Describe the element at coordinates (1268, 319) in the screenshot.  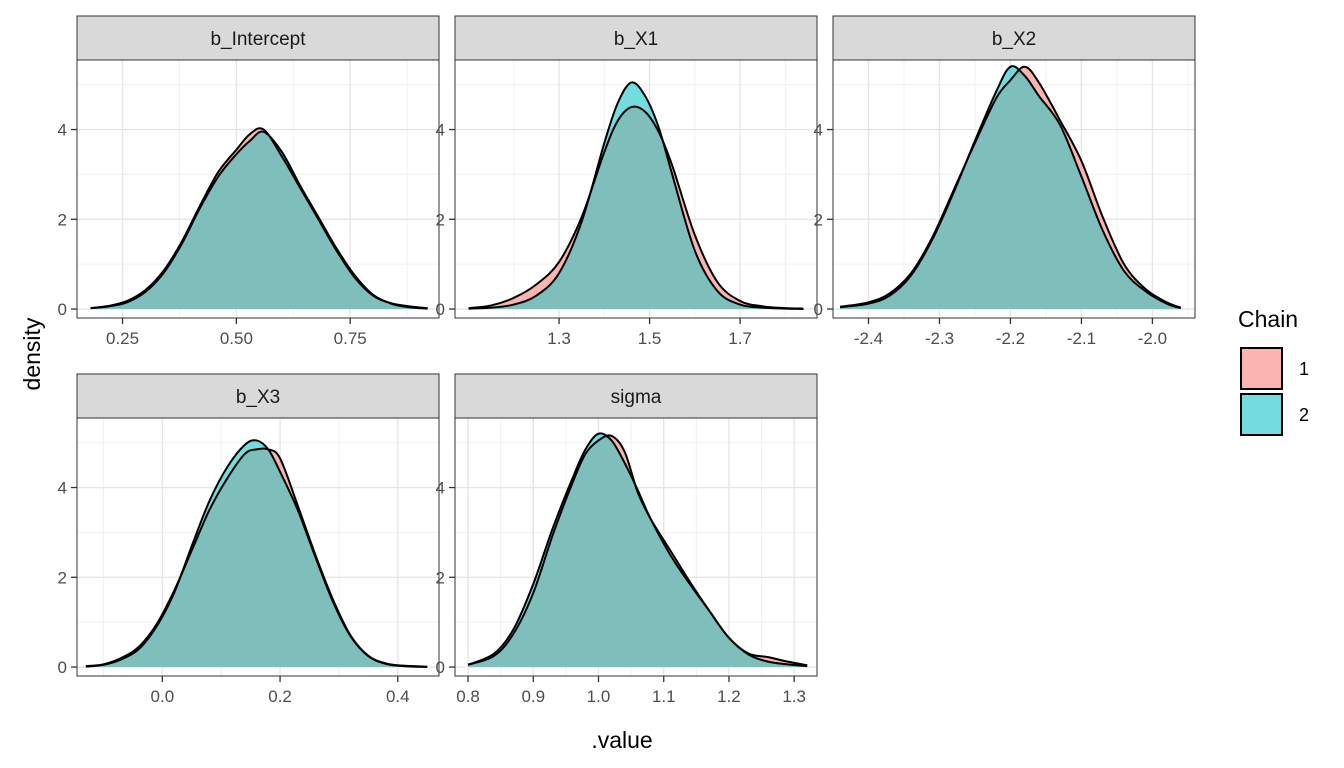
I see `legend-title: Chain` at that location.